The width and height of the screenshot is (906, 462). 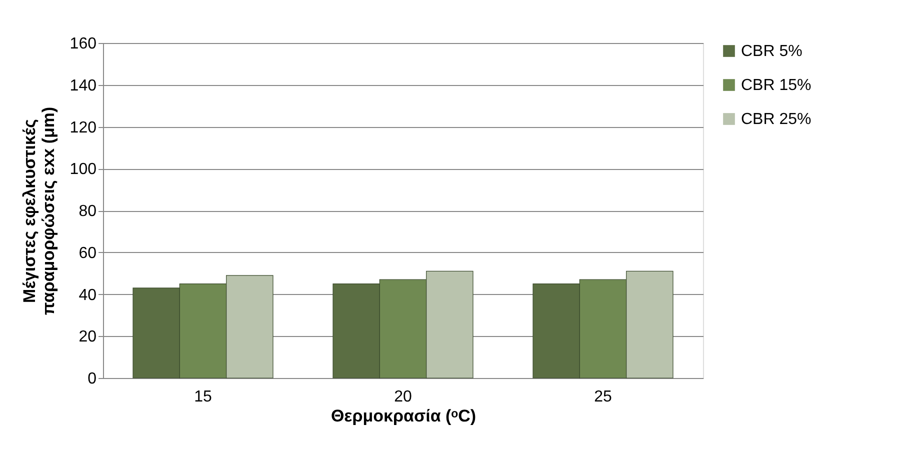 I want to click on y-tick-label: 60, so click(x=87, y=253).